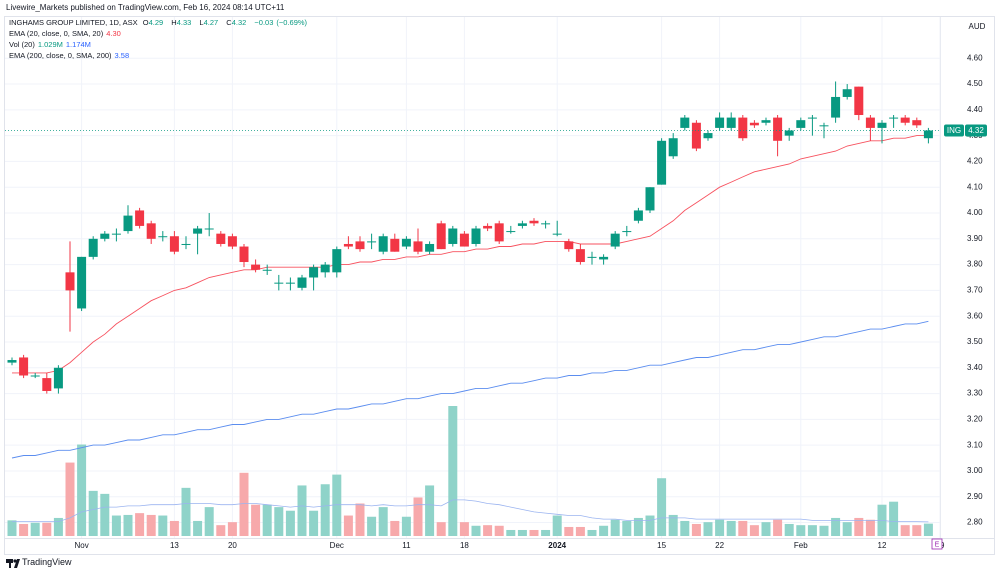 This screenshot has height=574, width=1000. Describe the element at coordinates (937, 544) in the screenshot. I see `earnings-marker-bg` at that location.